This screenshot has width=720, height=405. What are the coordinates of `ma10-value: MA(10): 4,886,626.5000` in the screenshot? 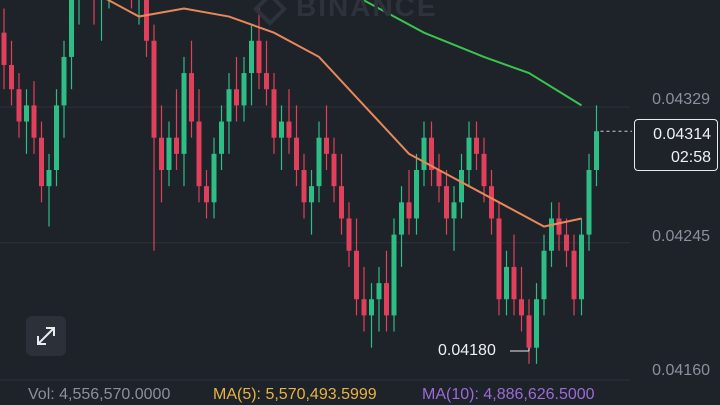 It's located at (508, 394).